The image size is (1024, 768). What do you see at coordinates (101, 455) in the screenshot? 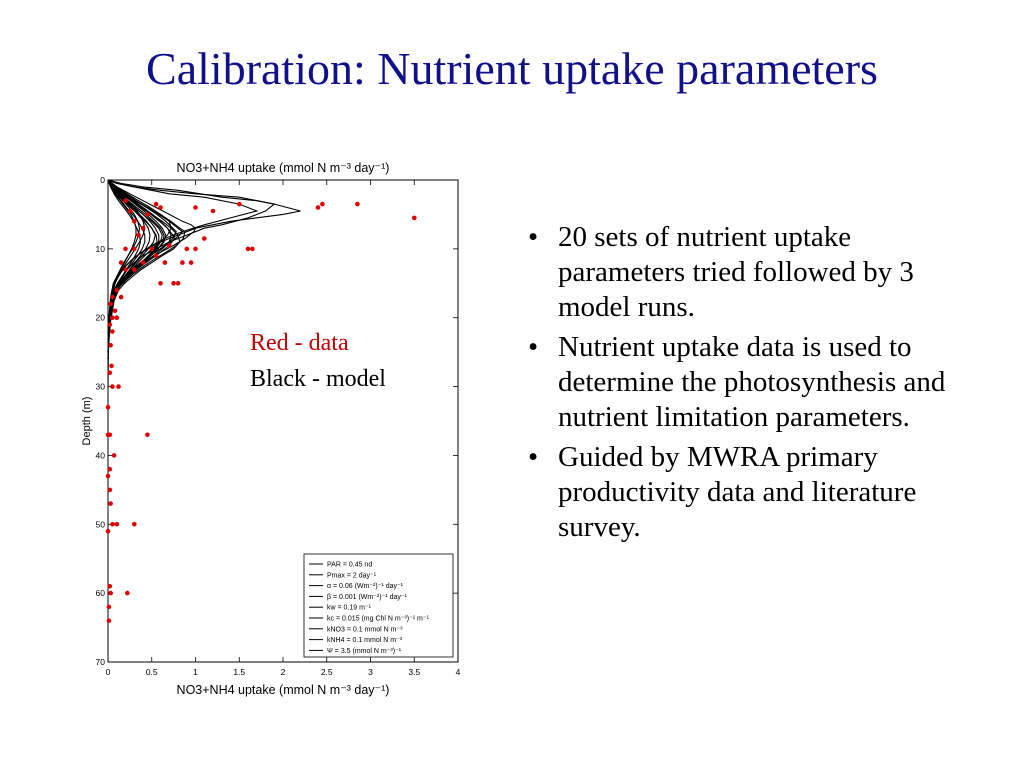
I see `y-tick-label: 40` at bounding box center [101, 455].